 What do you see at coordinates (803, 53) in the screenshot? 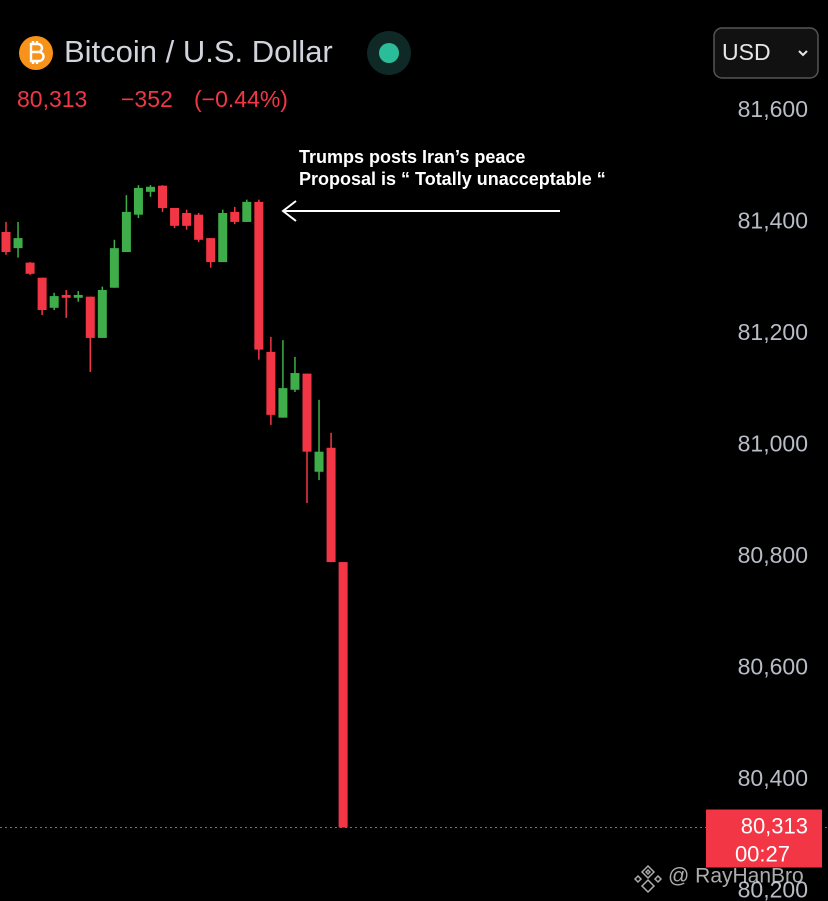
I see `chevron` at bounding box center [803, 53].